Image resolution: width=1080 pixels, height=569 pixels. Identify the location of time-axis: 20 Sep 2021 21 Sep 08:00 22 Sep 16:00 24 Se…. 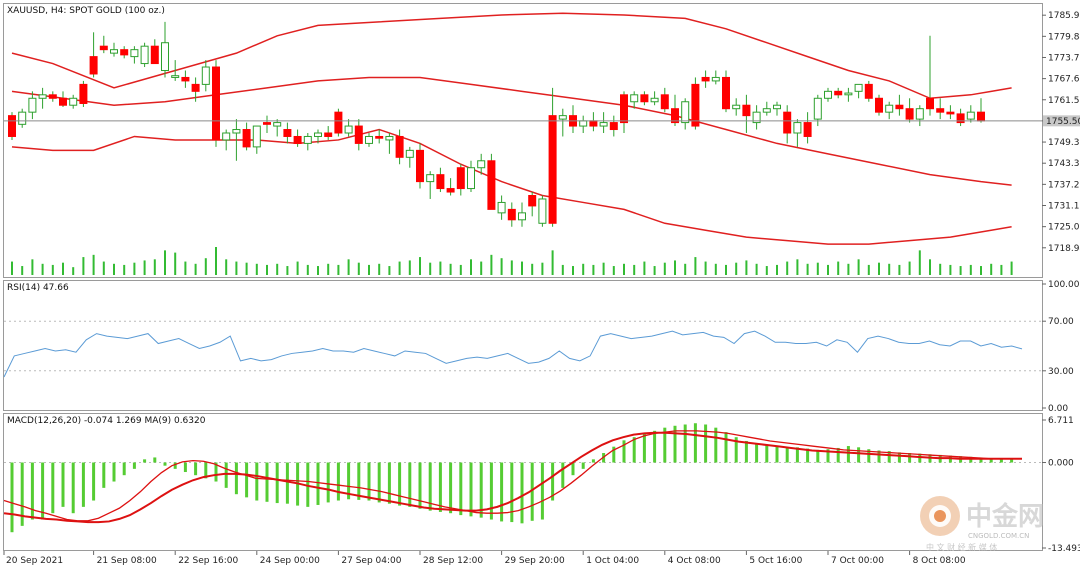
(484, 558).